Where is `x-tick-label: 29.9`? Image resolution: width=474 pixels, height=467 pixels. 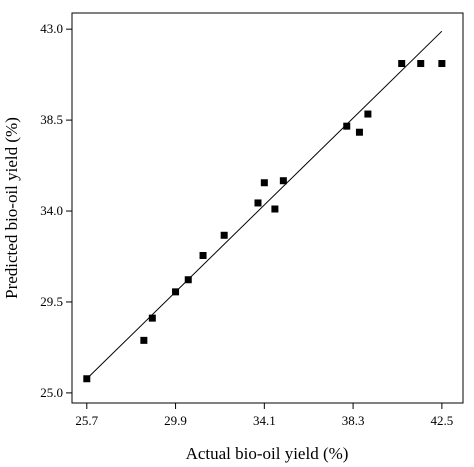 x-tick-label: 29.9 is located at coordinates (175, 420).